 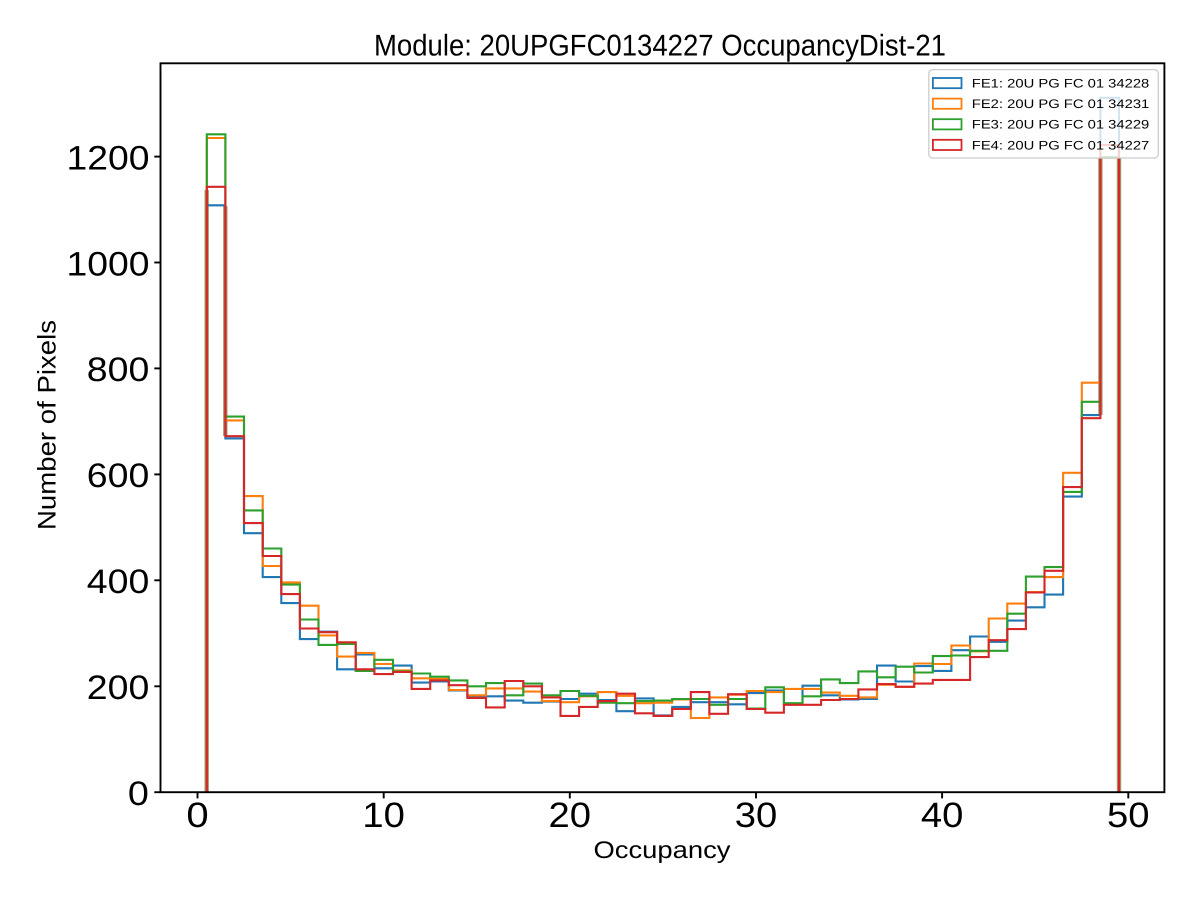 What do you see at coordinates (570, 815) in the screenshot?
I see `svg-text: 20` at bounding box center [570, 815].